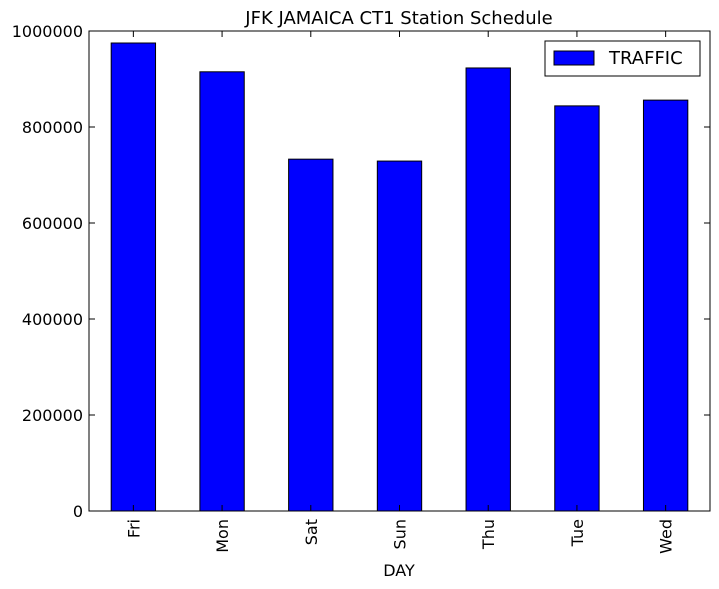 The width and height of the screenshot is (719, 589). I want to click on y-tick-label: 0, so click(78, 511).